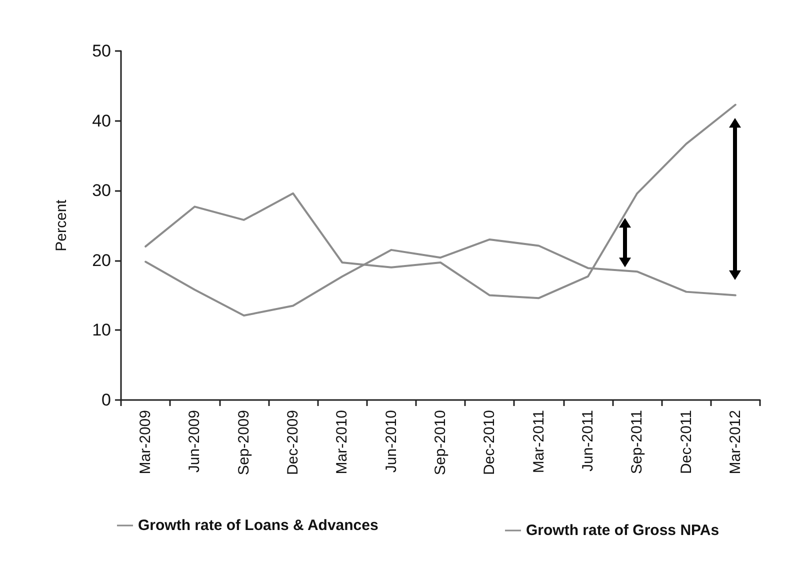 Image resolution: width=786 pixels, height=580 pixels. What do you see at coordinates (391, 441) in the screenshot?
I see `x-tick-label: Jun-2010` at bounding box center [391, 441].